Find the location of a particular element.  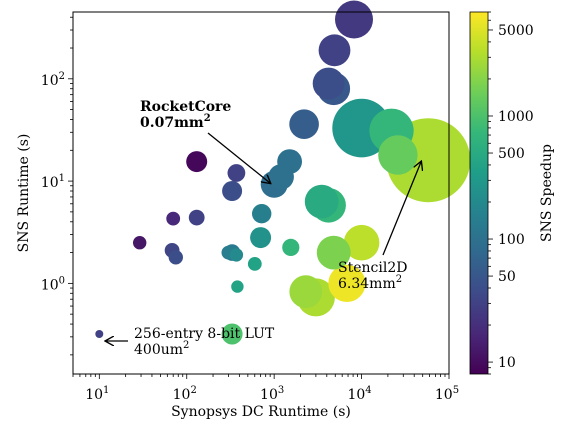

x-tick-label: 10¹ is located at coordinates (97, 394).